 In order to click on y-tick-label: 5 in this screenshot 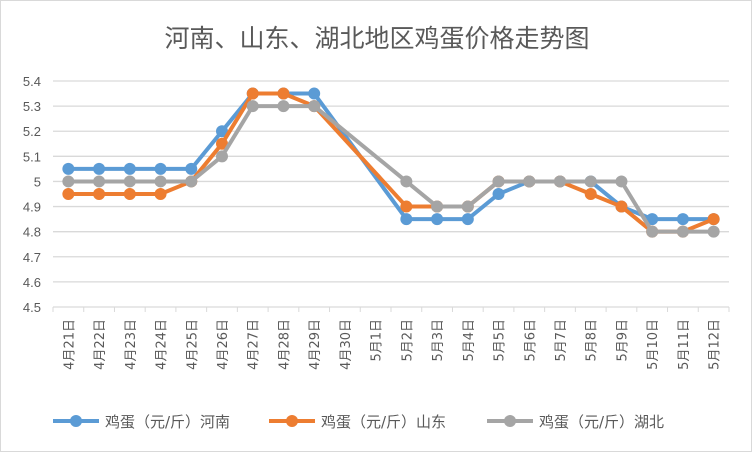, I will do `click(37, 181)`.